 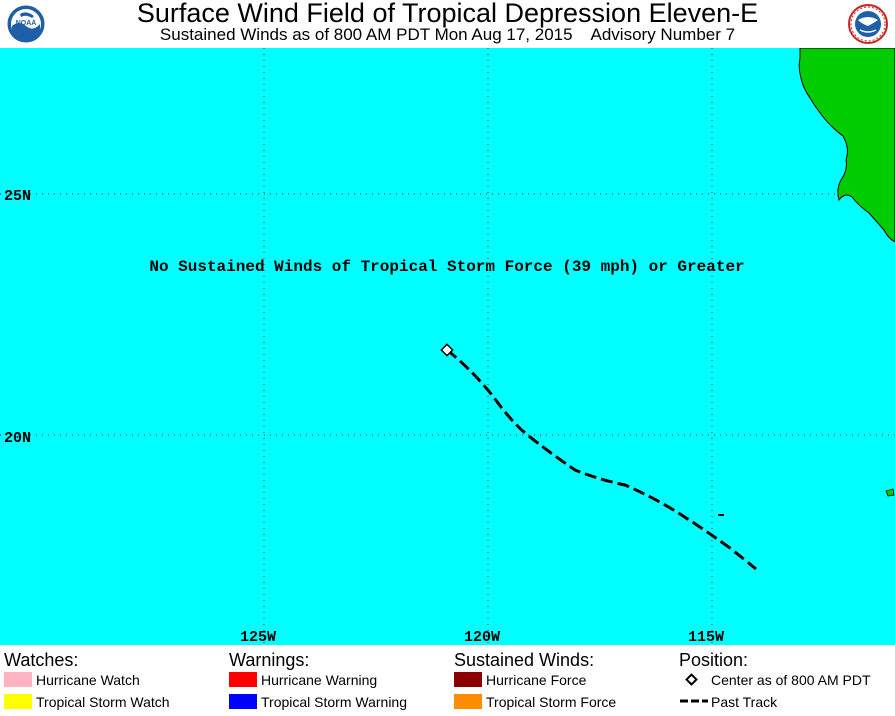 I want to click on svg-text: NOAA, so click(x=26, y=23).